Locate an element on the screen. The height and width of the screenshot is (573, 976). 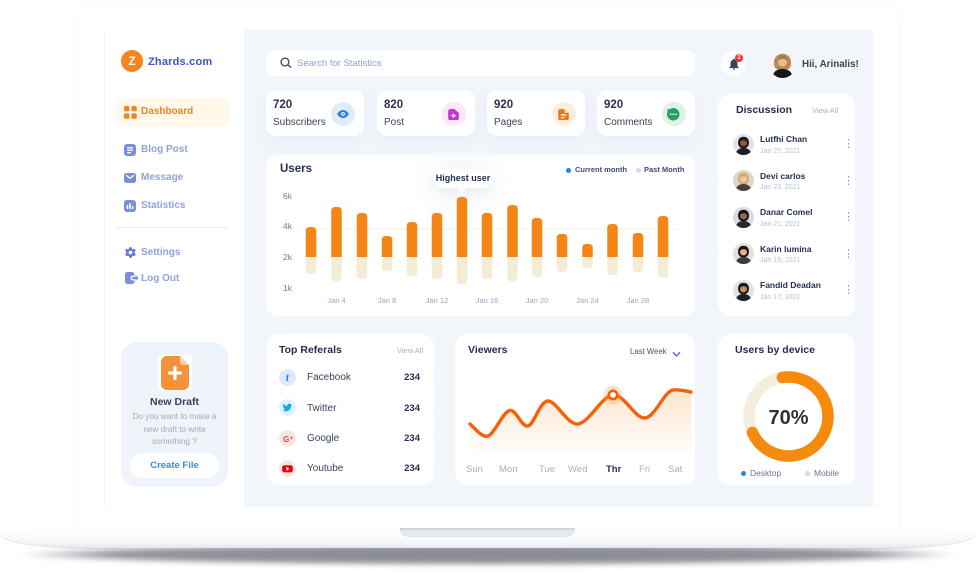
svg-text: Jan 24 is located at coordinates (587, 300).